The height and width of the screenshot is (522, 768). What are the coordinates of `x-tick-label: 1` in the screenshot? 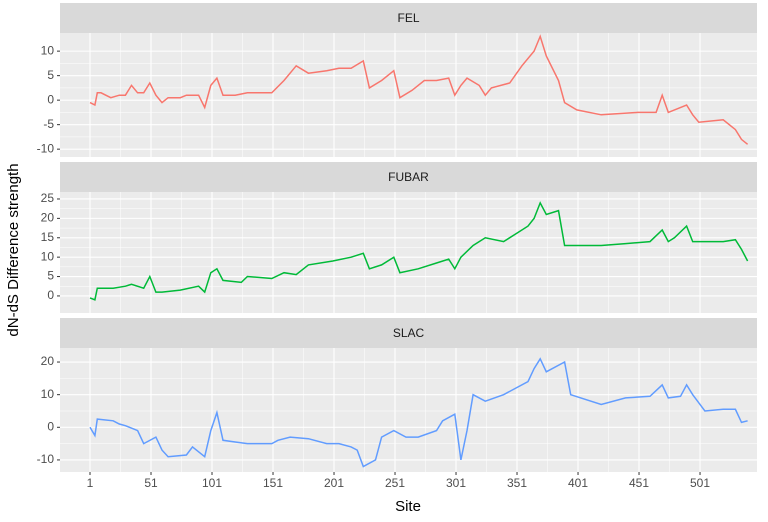 It's located at (90, 483).